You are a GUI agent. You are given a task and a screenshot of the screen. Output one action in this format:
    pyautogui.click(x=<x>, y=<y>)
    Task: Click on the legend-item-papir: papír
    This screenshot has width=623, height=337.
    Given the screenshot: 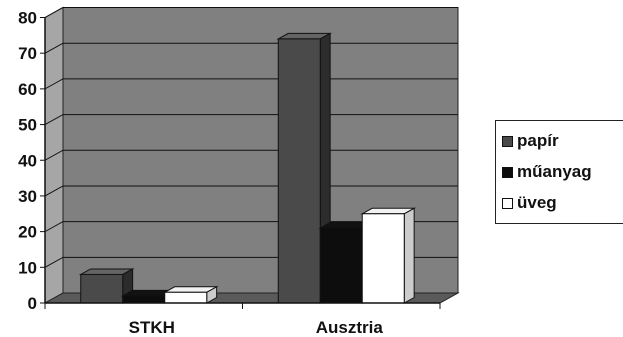 What is the action you would take?
    pyautogui.click(x=562, y=141)
    